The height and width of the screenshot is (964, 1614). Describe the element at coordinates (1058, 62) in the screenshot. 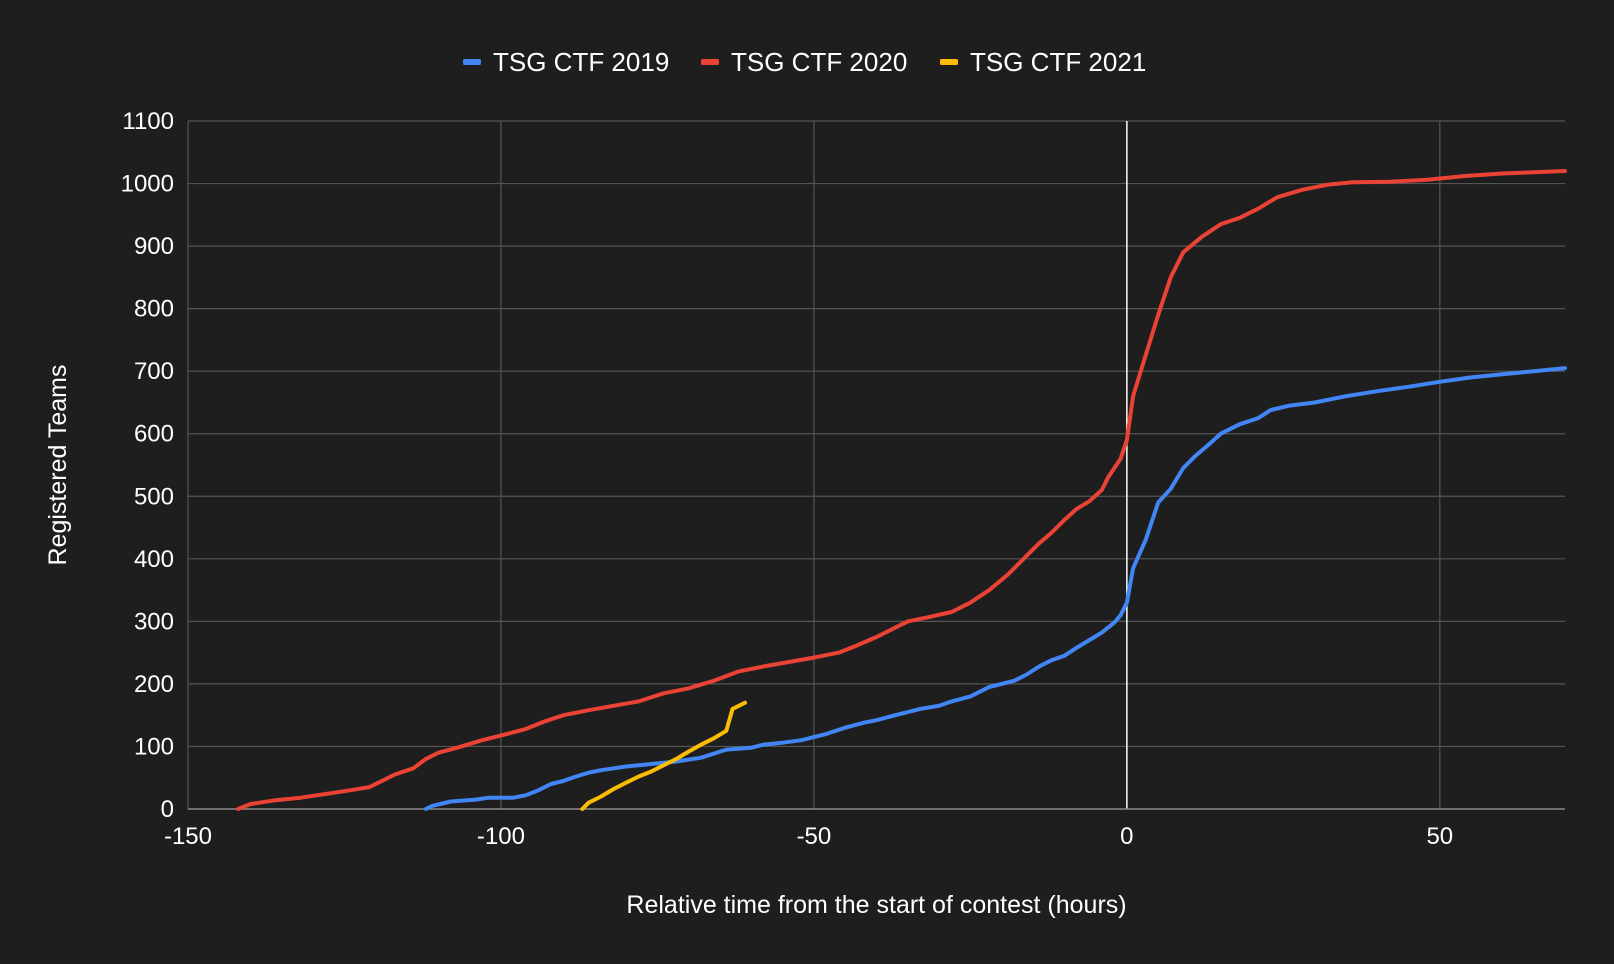

I see `legend-label: TSG CTF 2021` at that location.